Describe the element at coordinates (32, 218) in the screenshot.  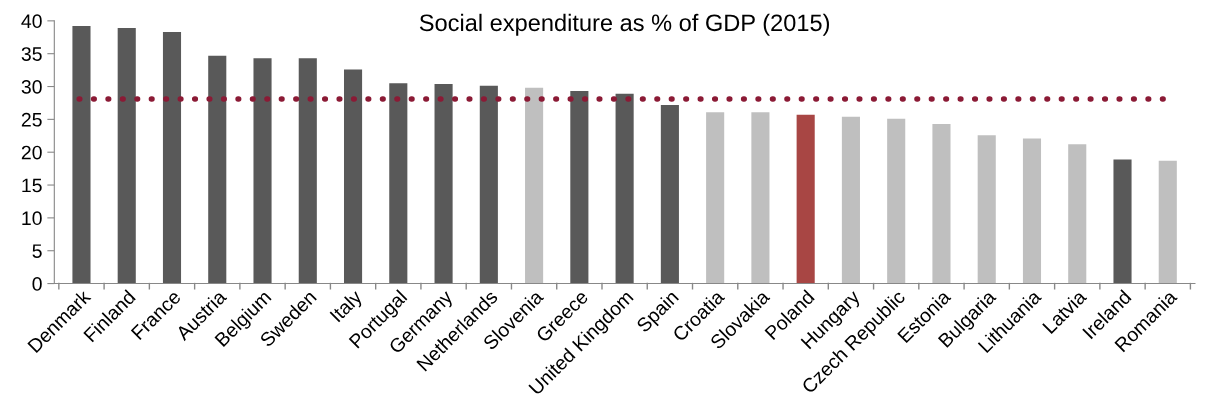
I see `y-tick-label: 10` at that location.